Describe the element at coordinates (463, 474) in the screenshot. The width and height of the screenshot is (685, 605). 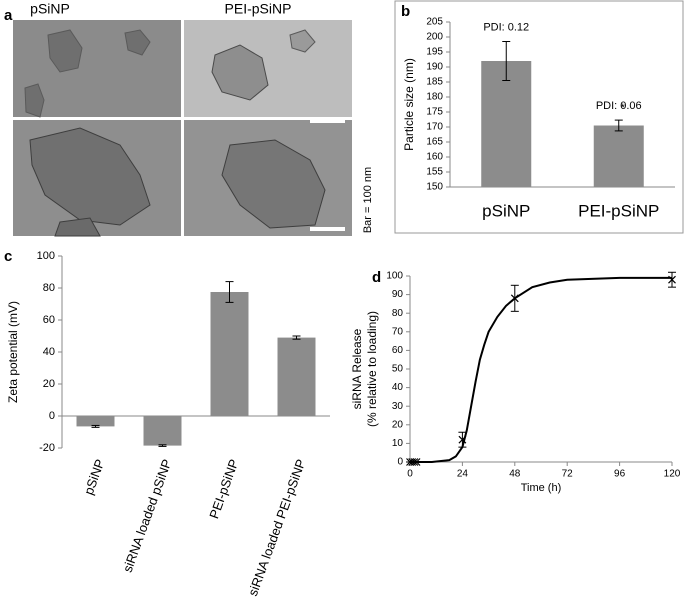
I see `x-tick-label: 24` at that location.